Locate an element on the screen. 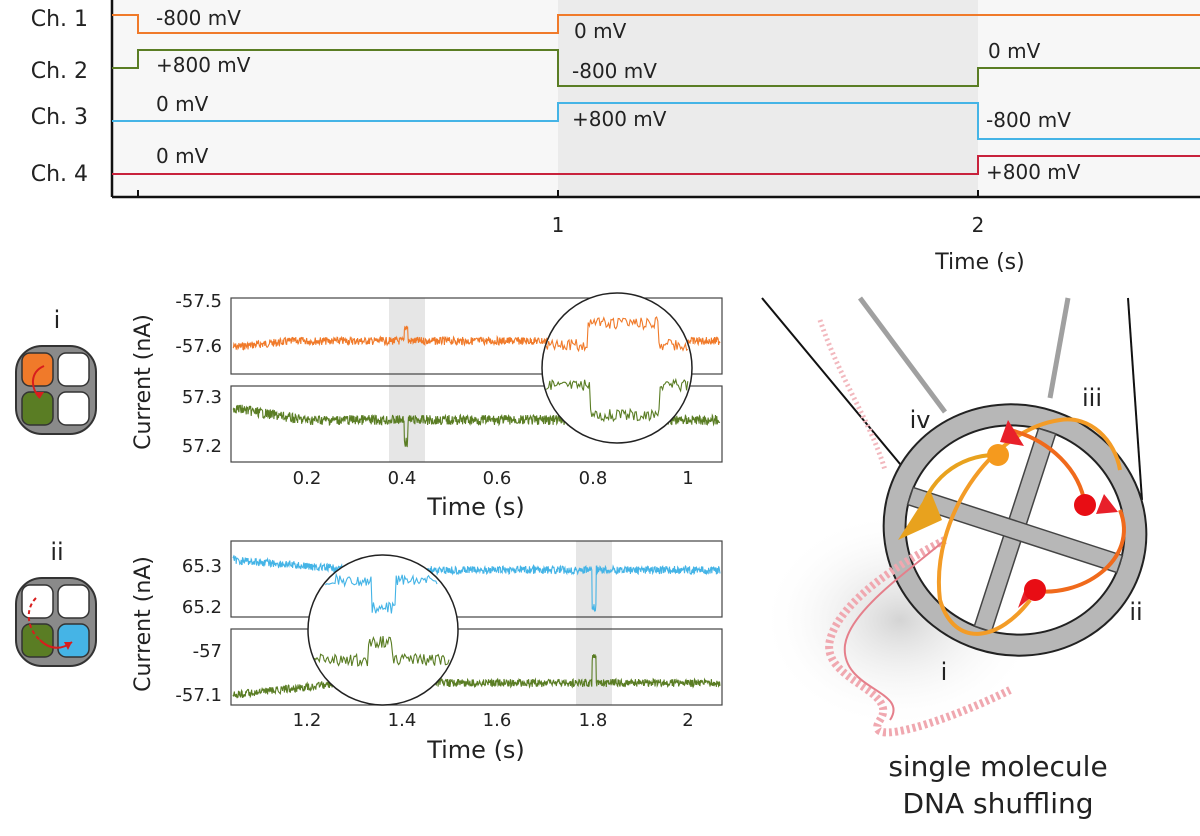  y-tick-label: -57 is located at coordinates (207, 651).